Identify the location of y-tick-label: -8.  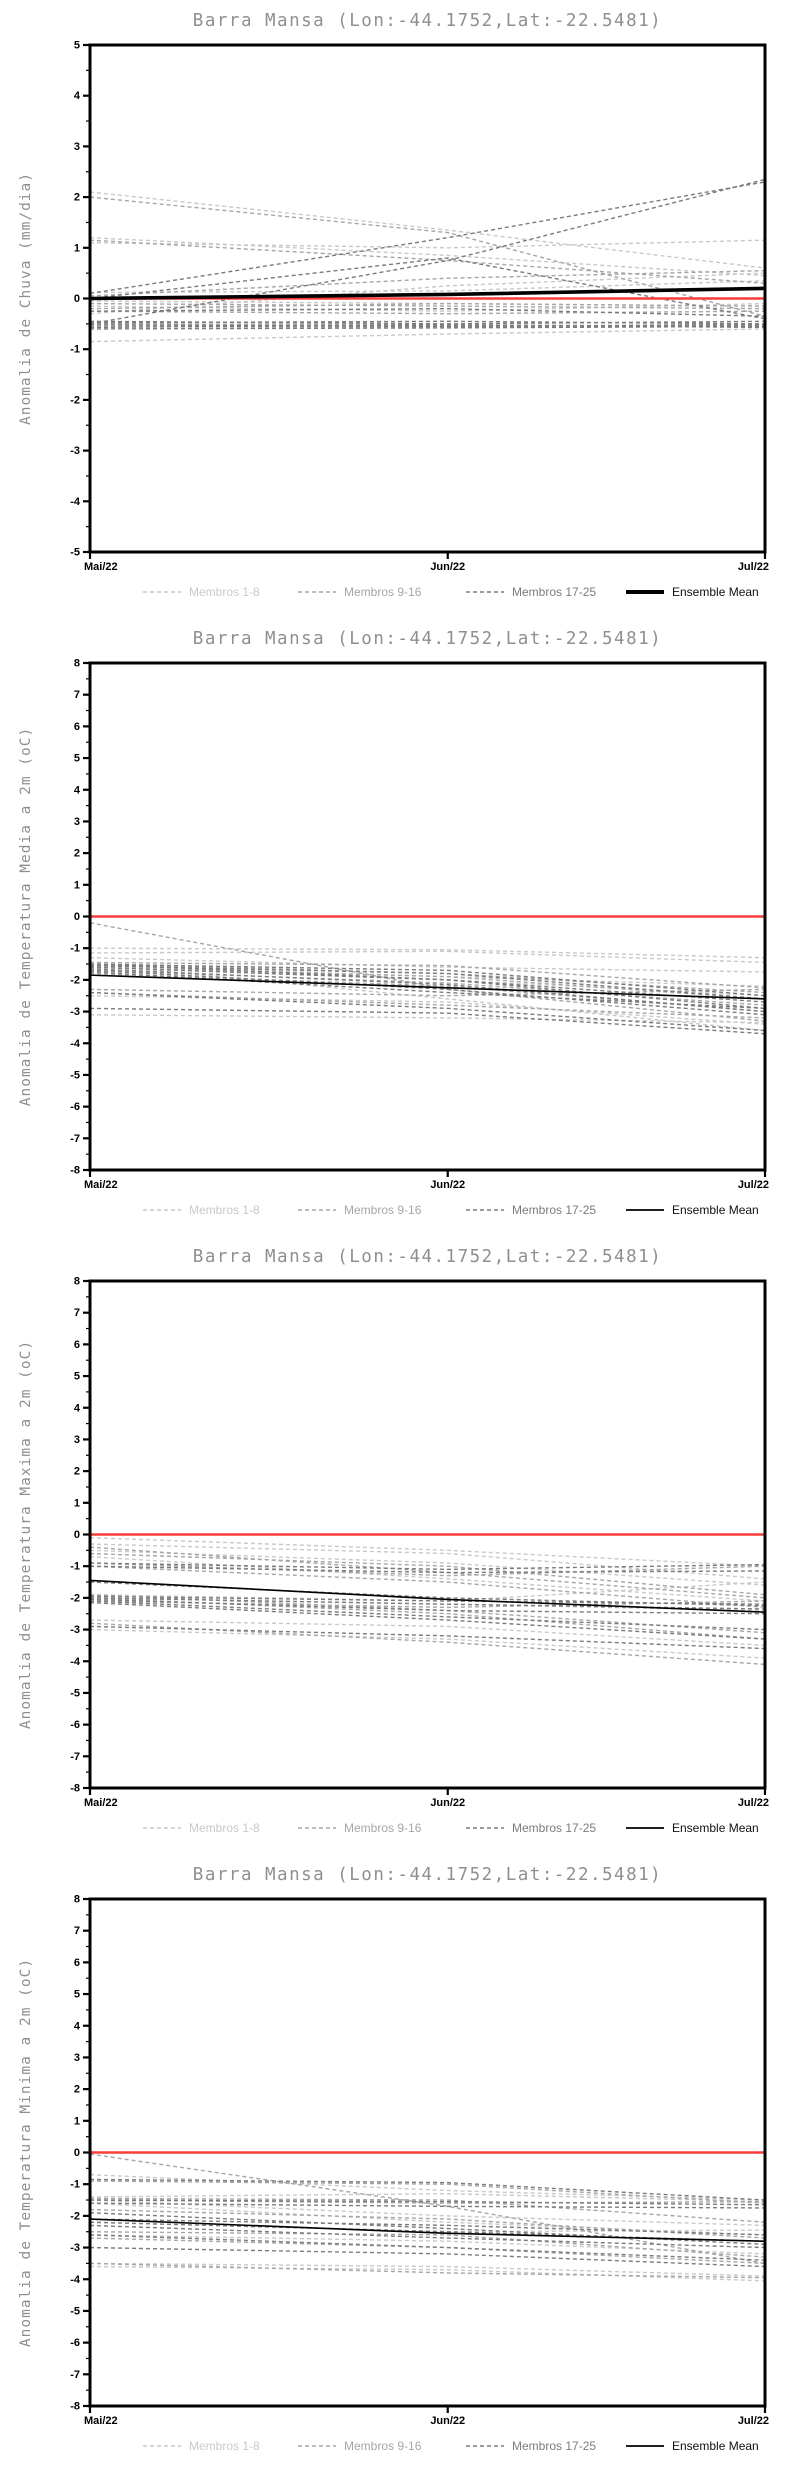
(75, 1789).